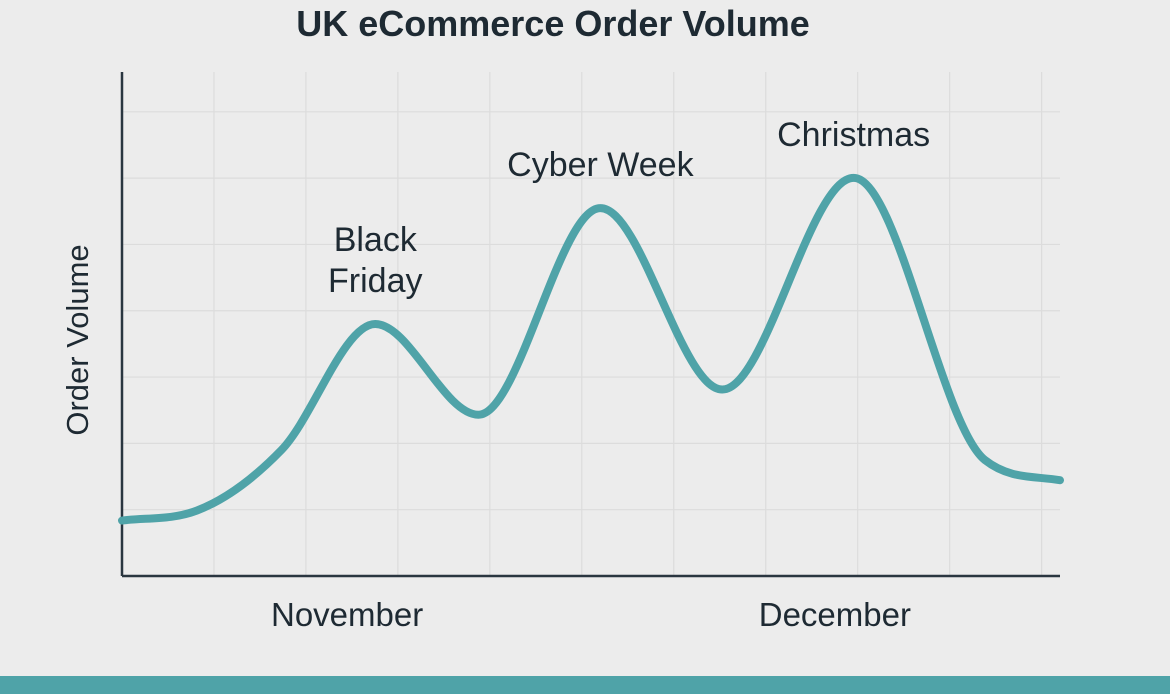 The image size is (1170, 694). Describe the element at coordinates (375, 260) in the screenshot. I see `peak-annotation: Black Friday` at that location.